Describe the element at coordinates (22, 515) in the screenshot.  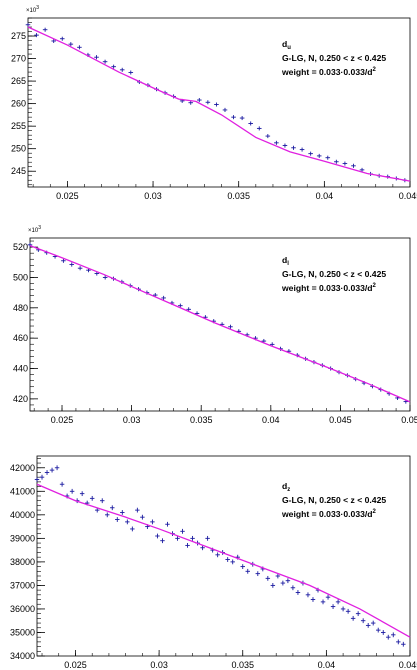
I see `y-tick-label: 40000` at that location.